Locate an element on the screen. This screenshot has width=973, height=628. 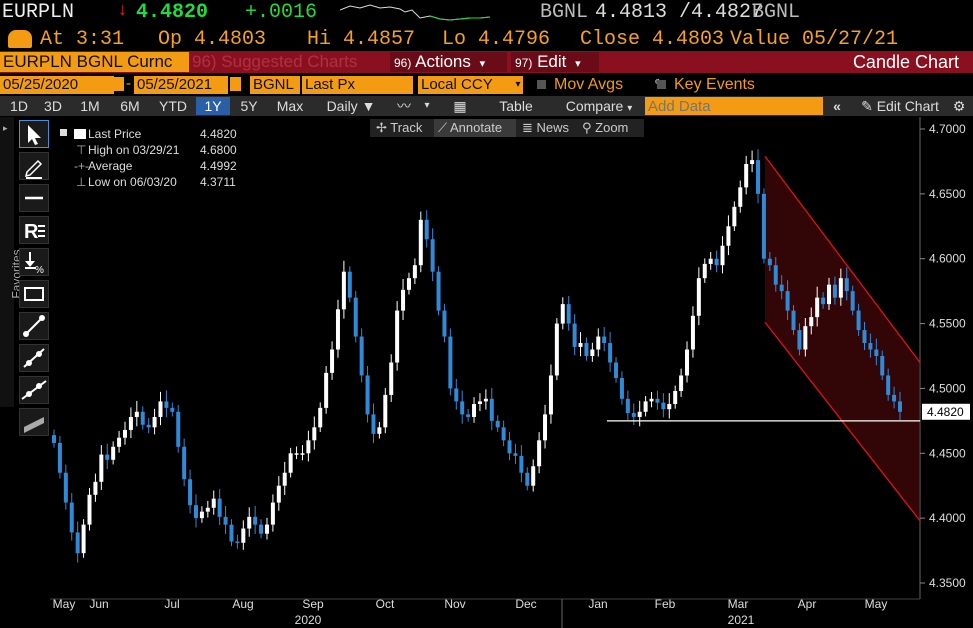
speedometer-icon is located at coordinates (20, 39).